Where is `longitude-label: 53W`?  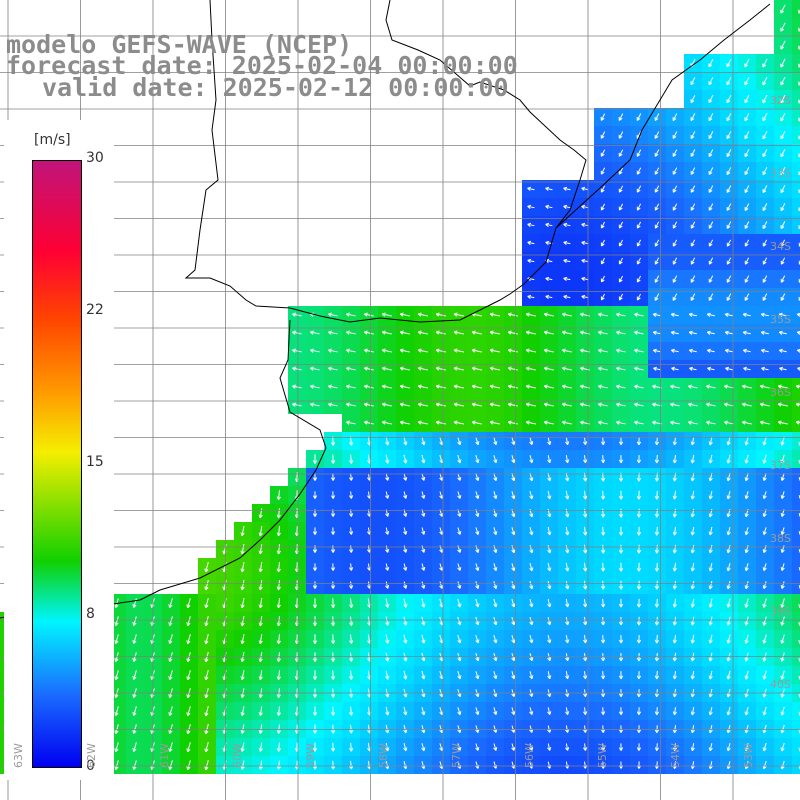
longitude-label: 53W is located at coordinates (748, 755).